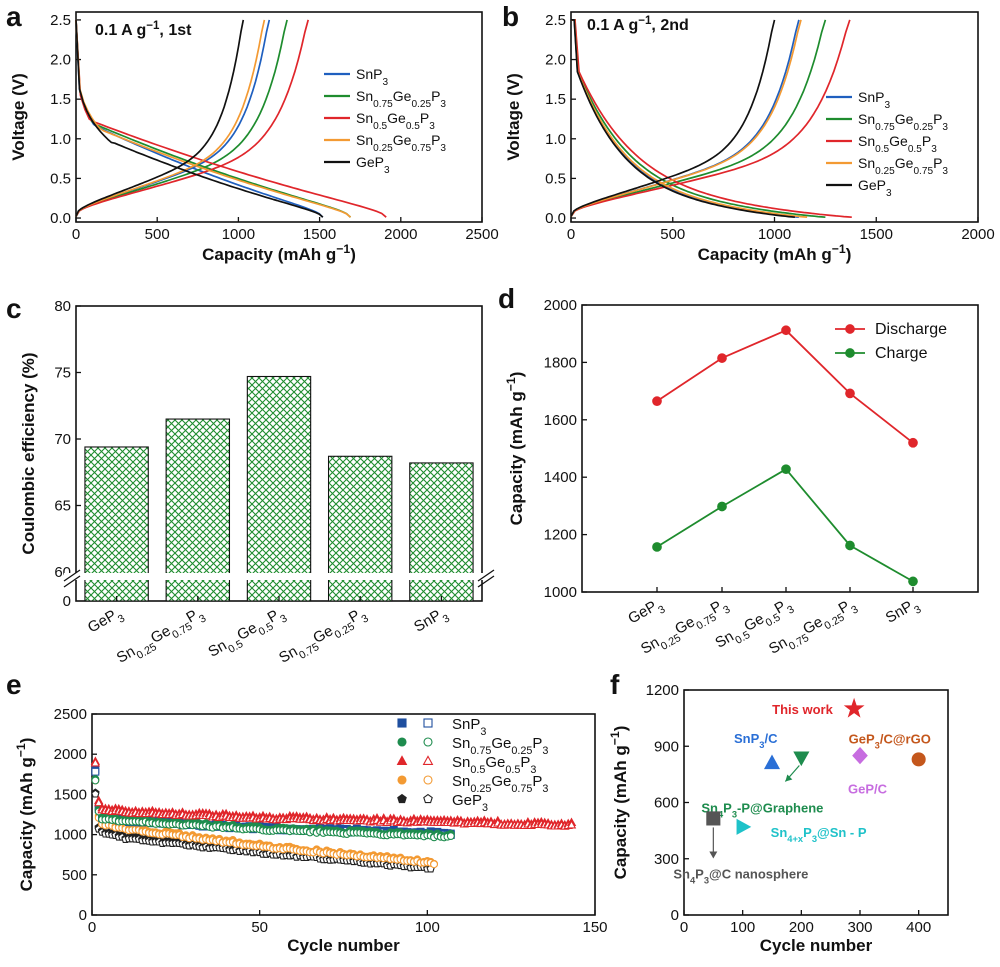  I want to click on legend-label: Sn0.25Ge0.75P3, so click(401, 143).